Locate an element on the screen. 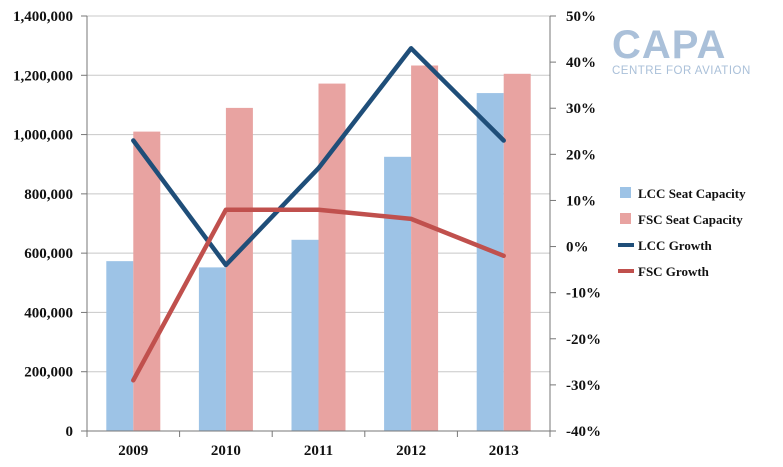  y-right-tick-label: -40% is located at coordinates (583, 432).